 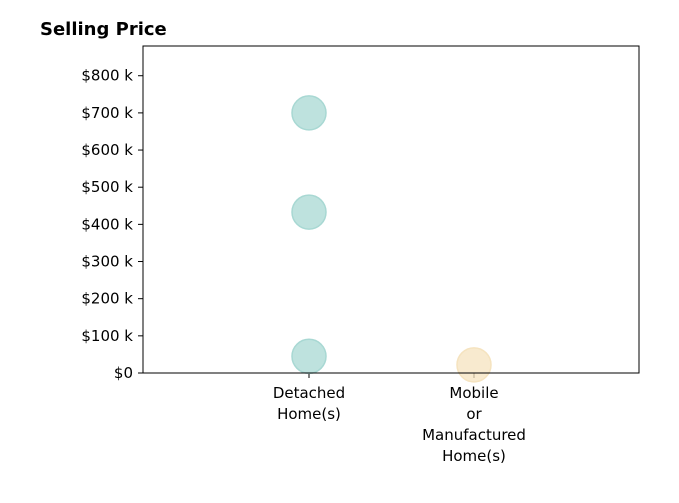 What do you see at coordinates (107, 76) in the screenshot?
I see `y-tick-label: $800 k` at bounding box center [107, 76].